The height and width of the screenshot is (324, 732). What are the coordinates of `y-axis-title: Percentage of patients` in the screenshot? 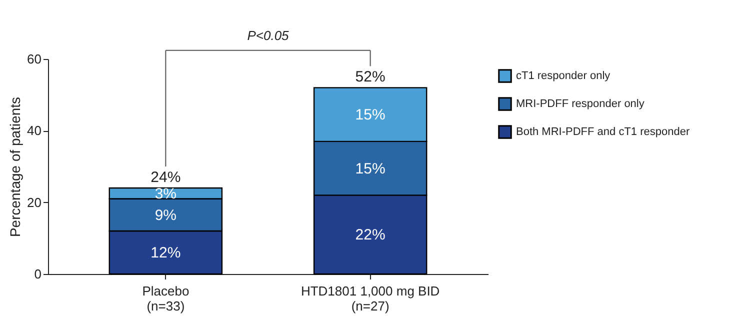 It's located at (15, 167).